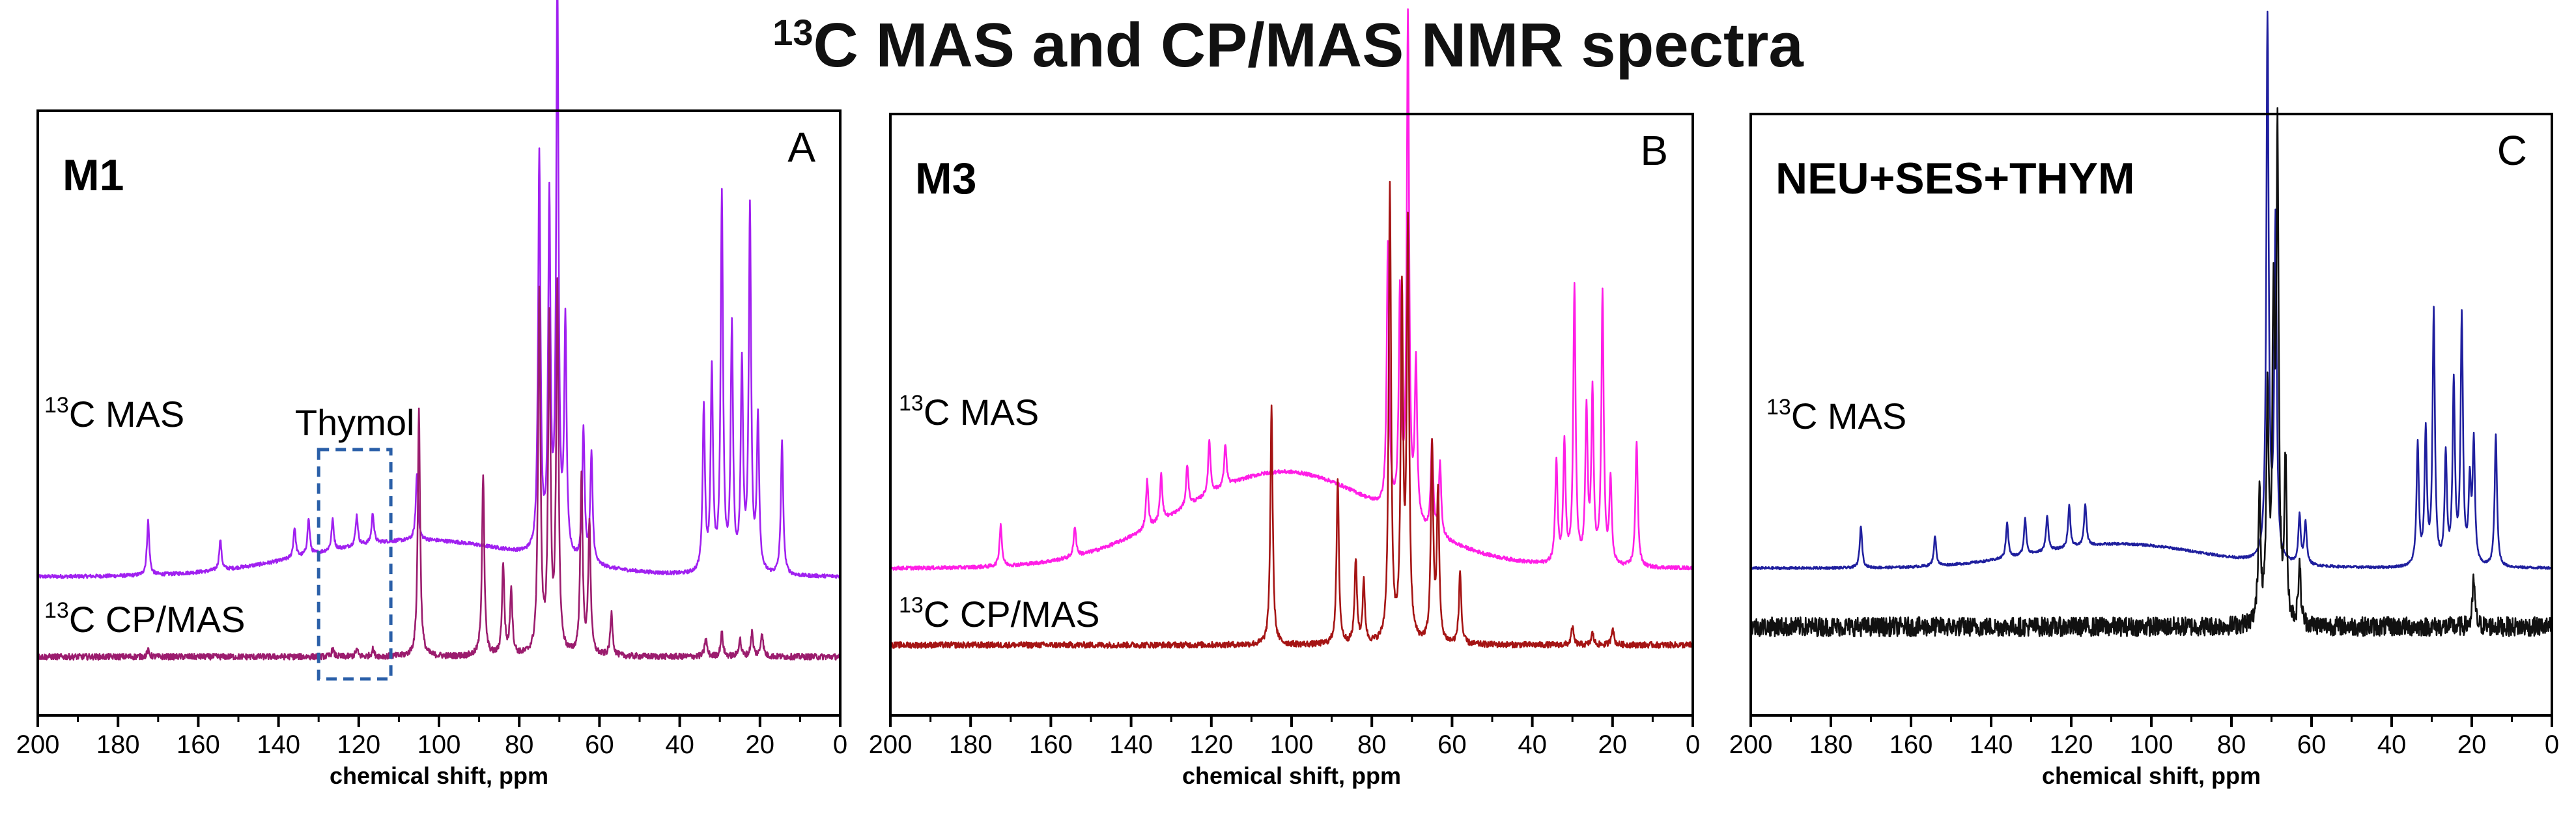 This screenshot has height=819, width=2576. What do you see at coordinates (1654, 150) in the screenshot?
I see `panel-letter: B` at bounding box center [1654, 150].